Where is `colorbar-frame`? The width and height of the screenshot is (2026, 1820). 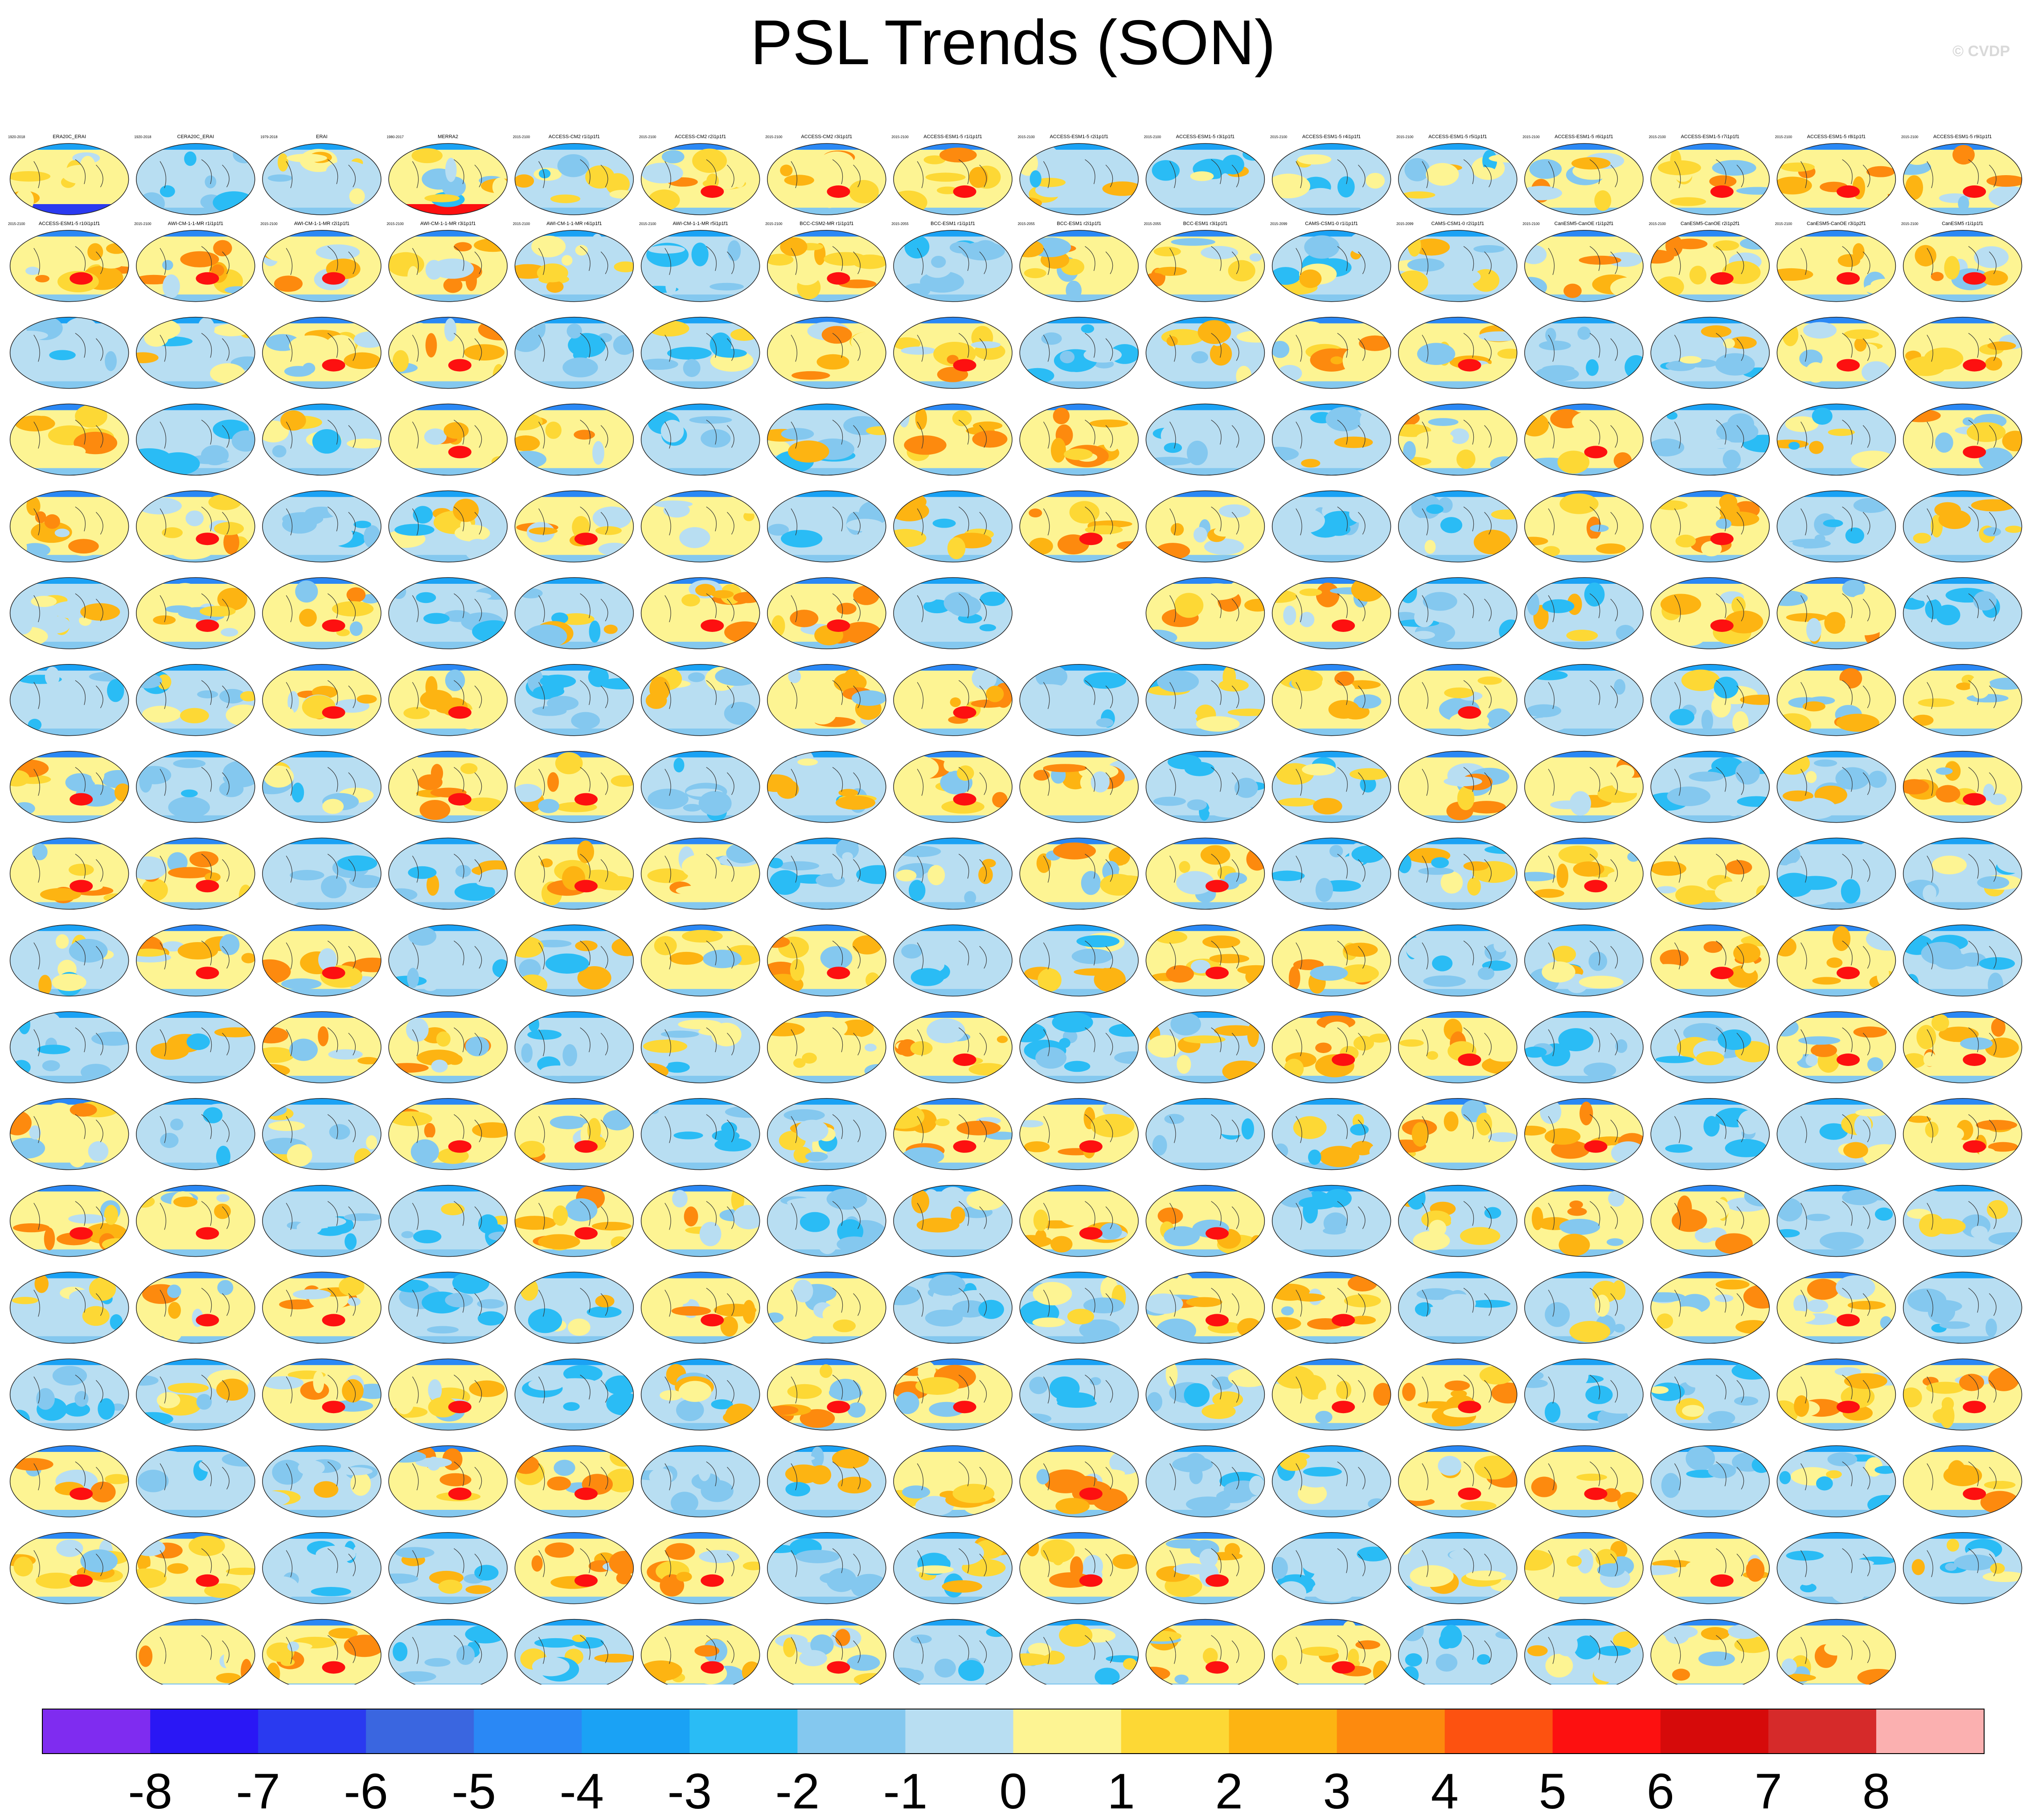
colorbar-frame is located at coordinates (1013, 1731).